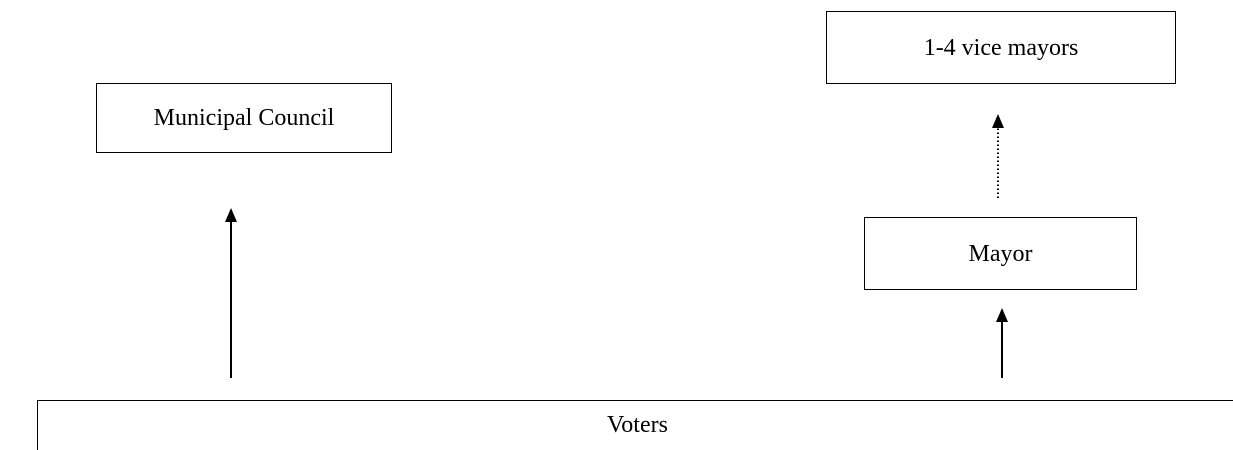 This screenshot has height=450, width=1233. I want to click on vice-mayors-node: 1-4 vice mayors, so click(1001, 47).